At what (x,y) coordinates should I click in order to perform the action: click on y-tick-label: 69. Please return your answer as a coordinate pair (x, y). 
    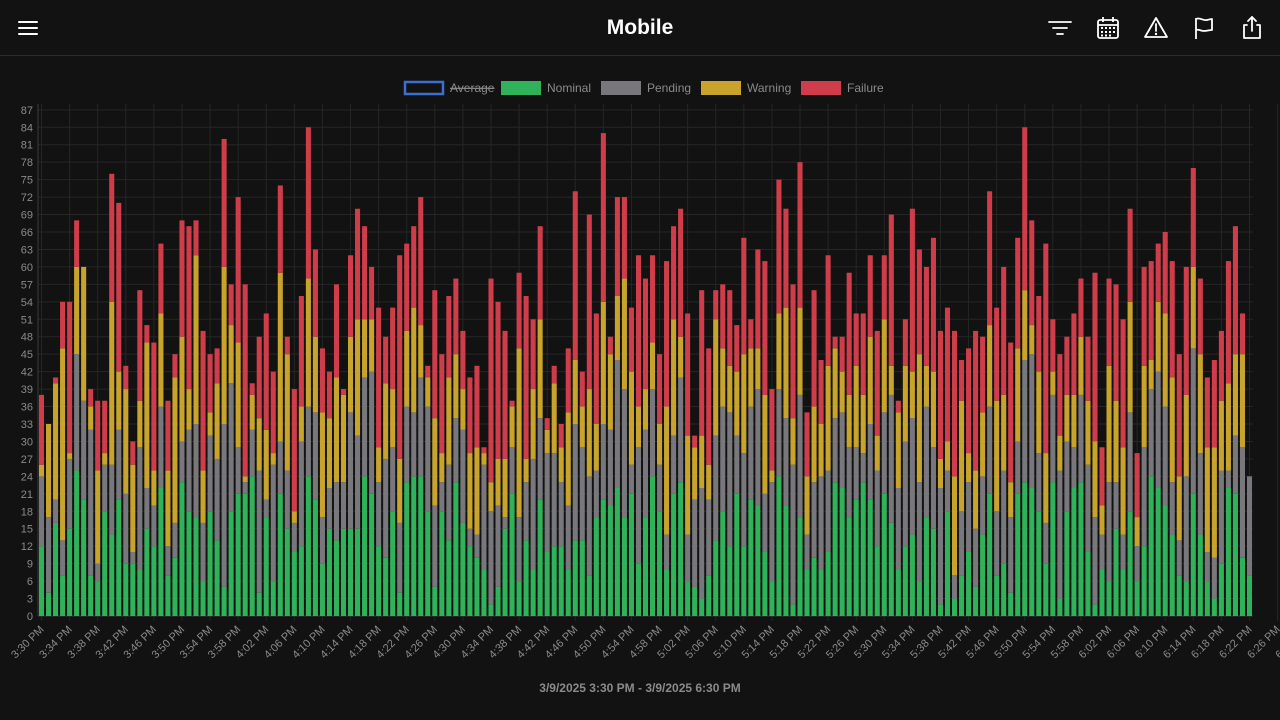
    Looking at the image, I should click on (27, 216).